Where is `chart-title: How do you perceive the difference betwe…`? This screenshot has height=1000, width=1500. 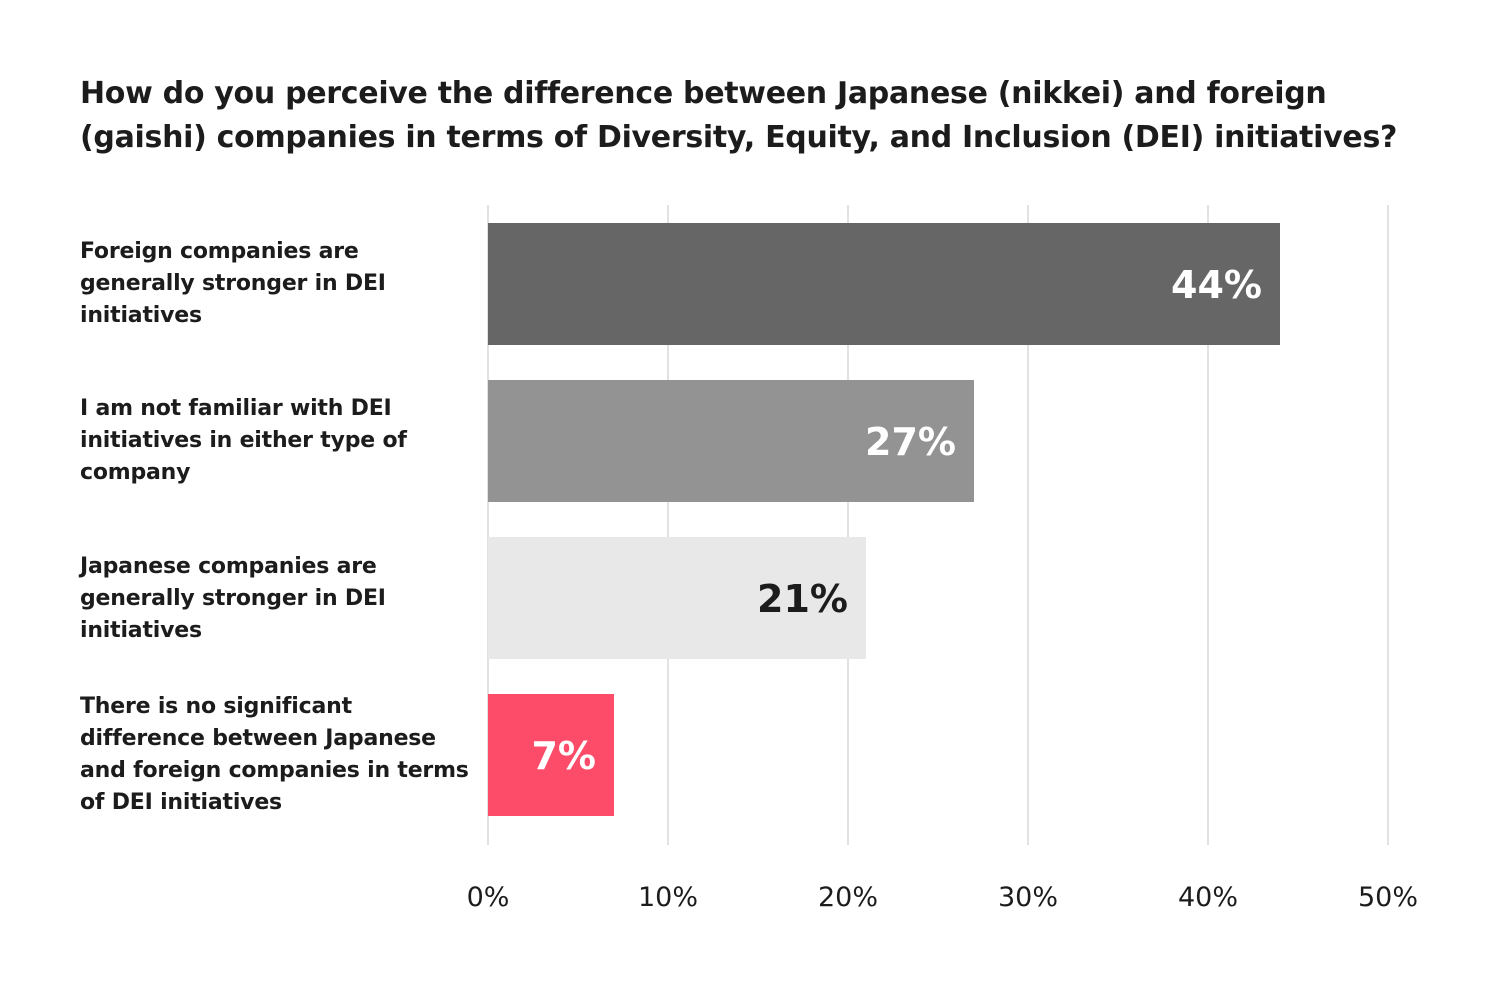
chart-title: How do you perceive the difference betwe… is located at coordinates (739, 115).